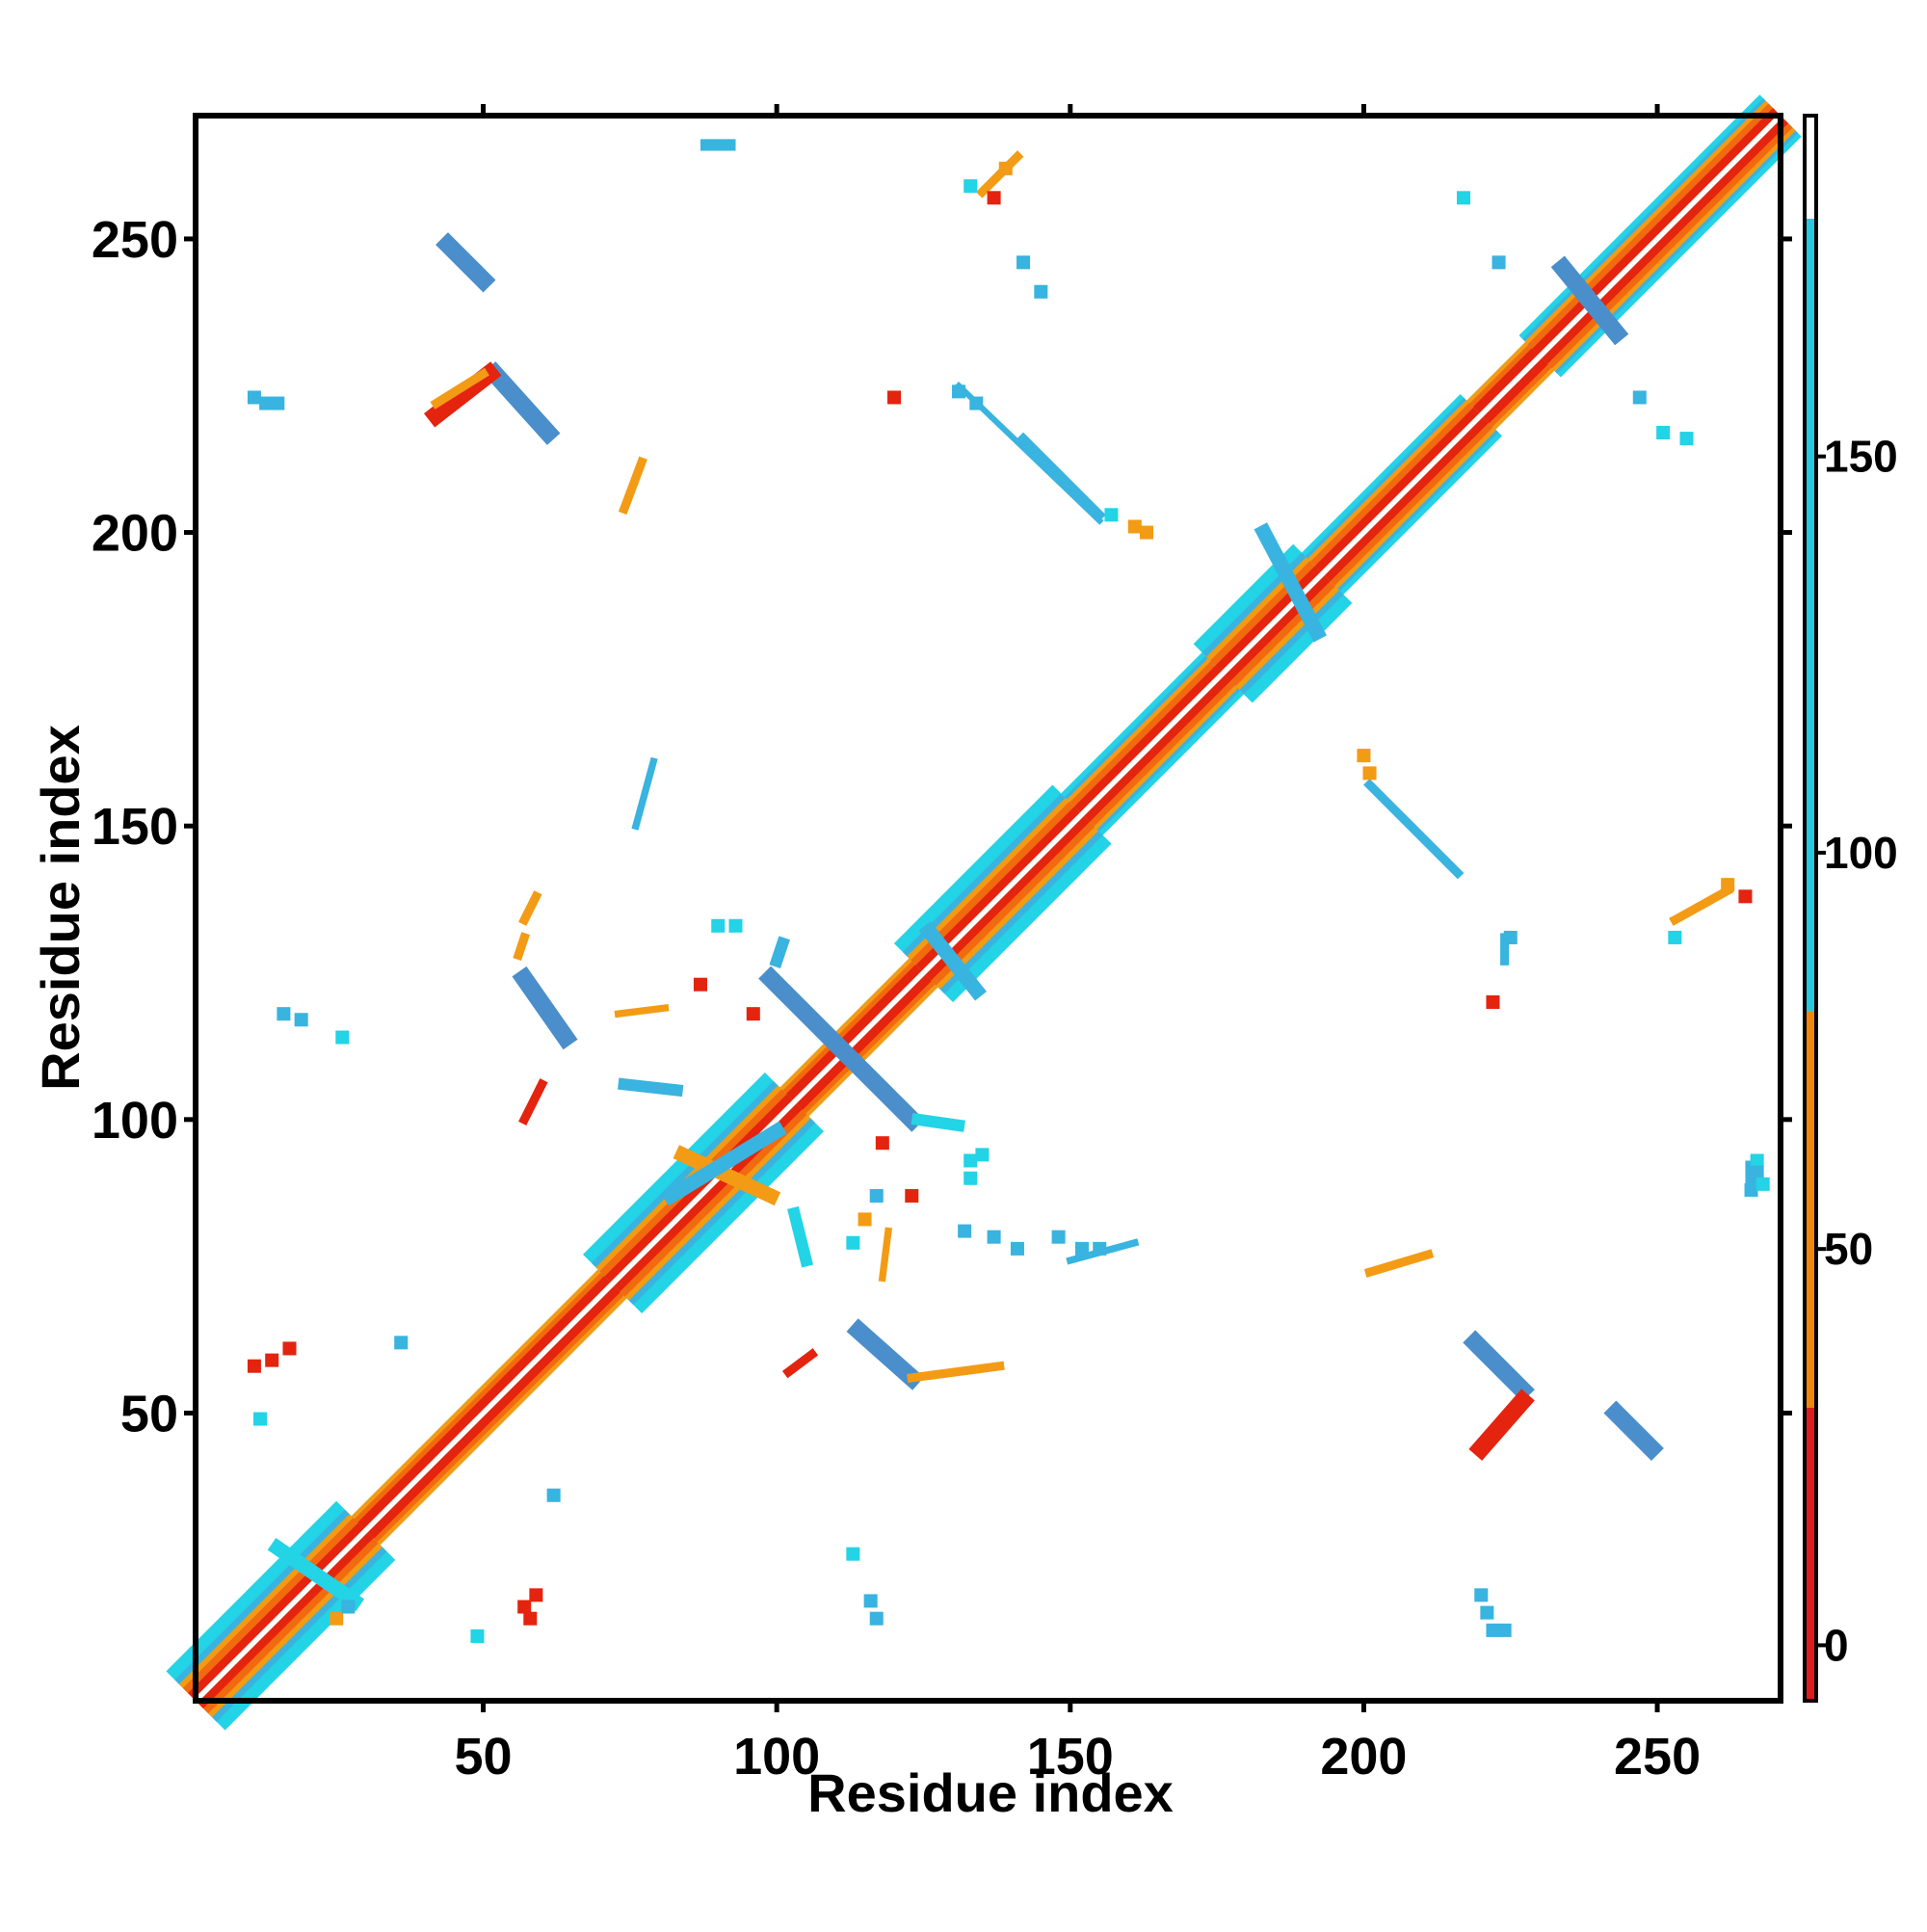 The image size is (1927, 1932). Describe the element at coordinates (483, 1757) in the screenshot. I see `x-tick-label-50: 50` at that location.